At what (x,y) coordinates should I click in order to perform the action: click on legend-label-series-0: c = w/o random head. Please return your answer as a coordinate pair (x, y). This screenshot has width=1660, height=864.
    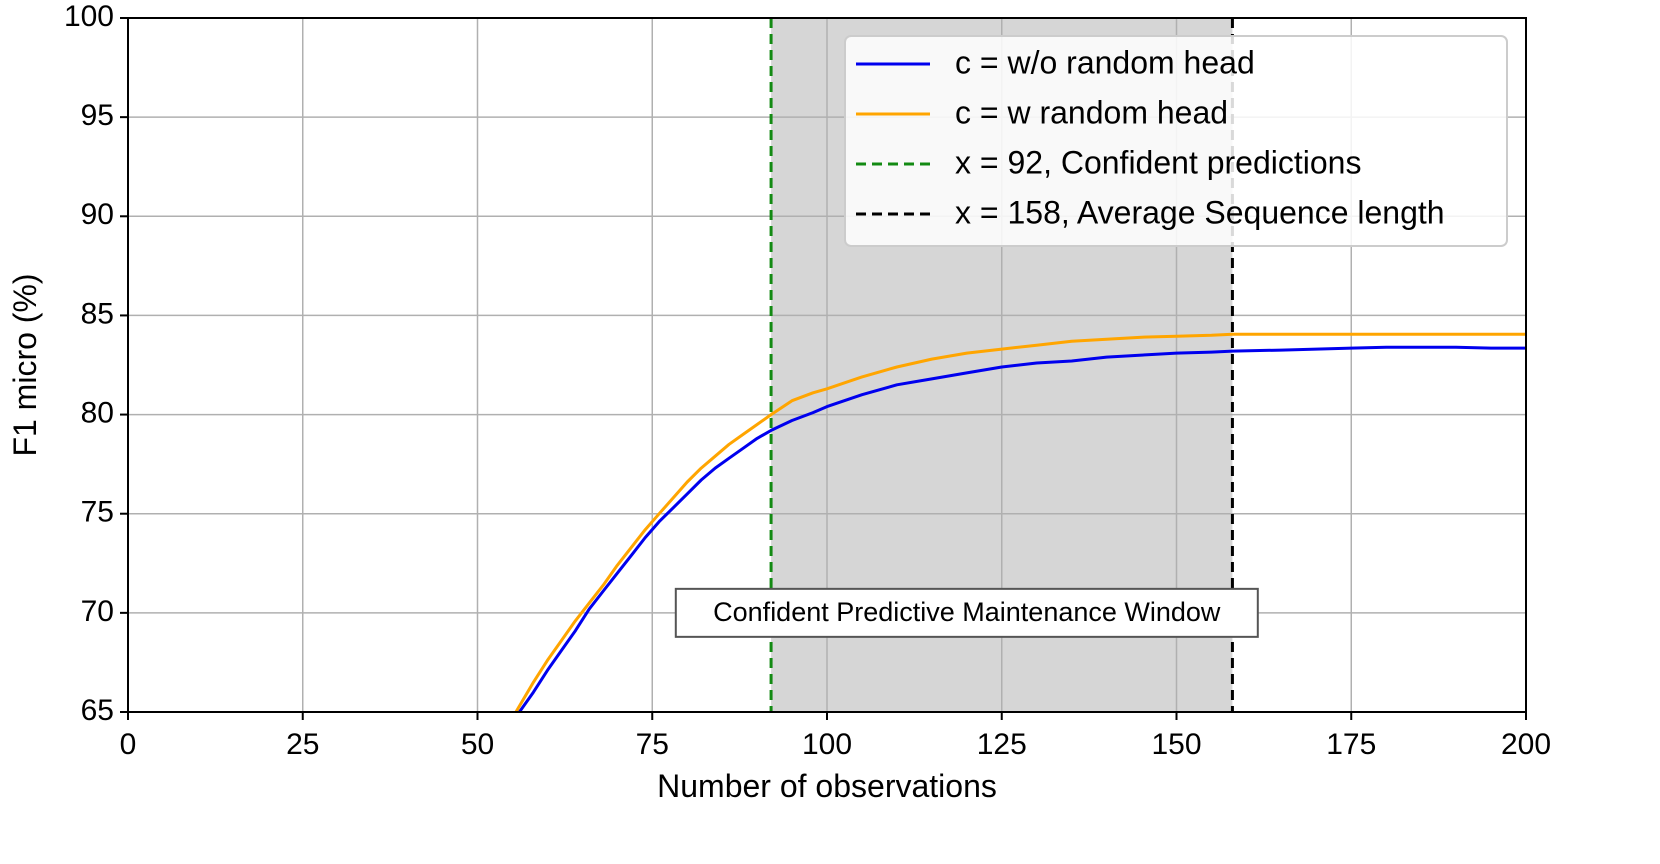
    Looking at the image, I should click on (1105, 62).